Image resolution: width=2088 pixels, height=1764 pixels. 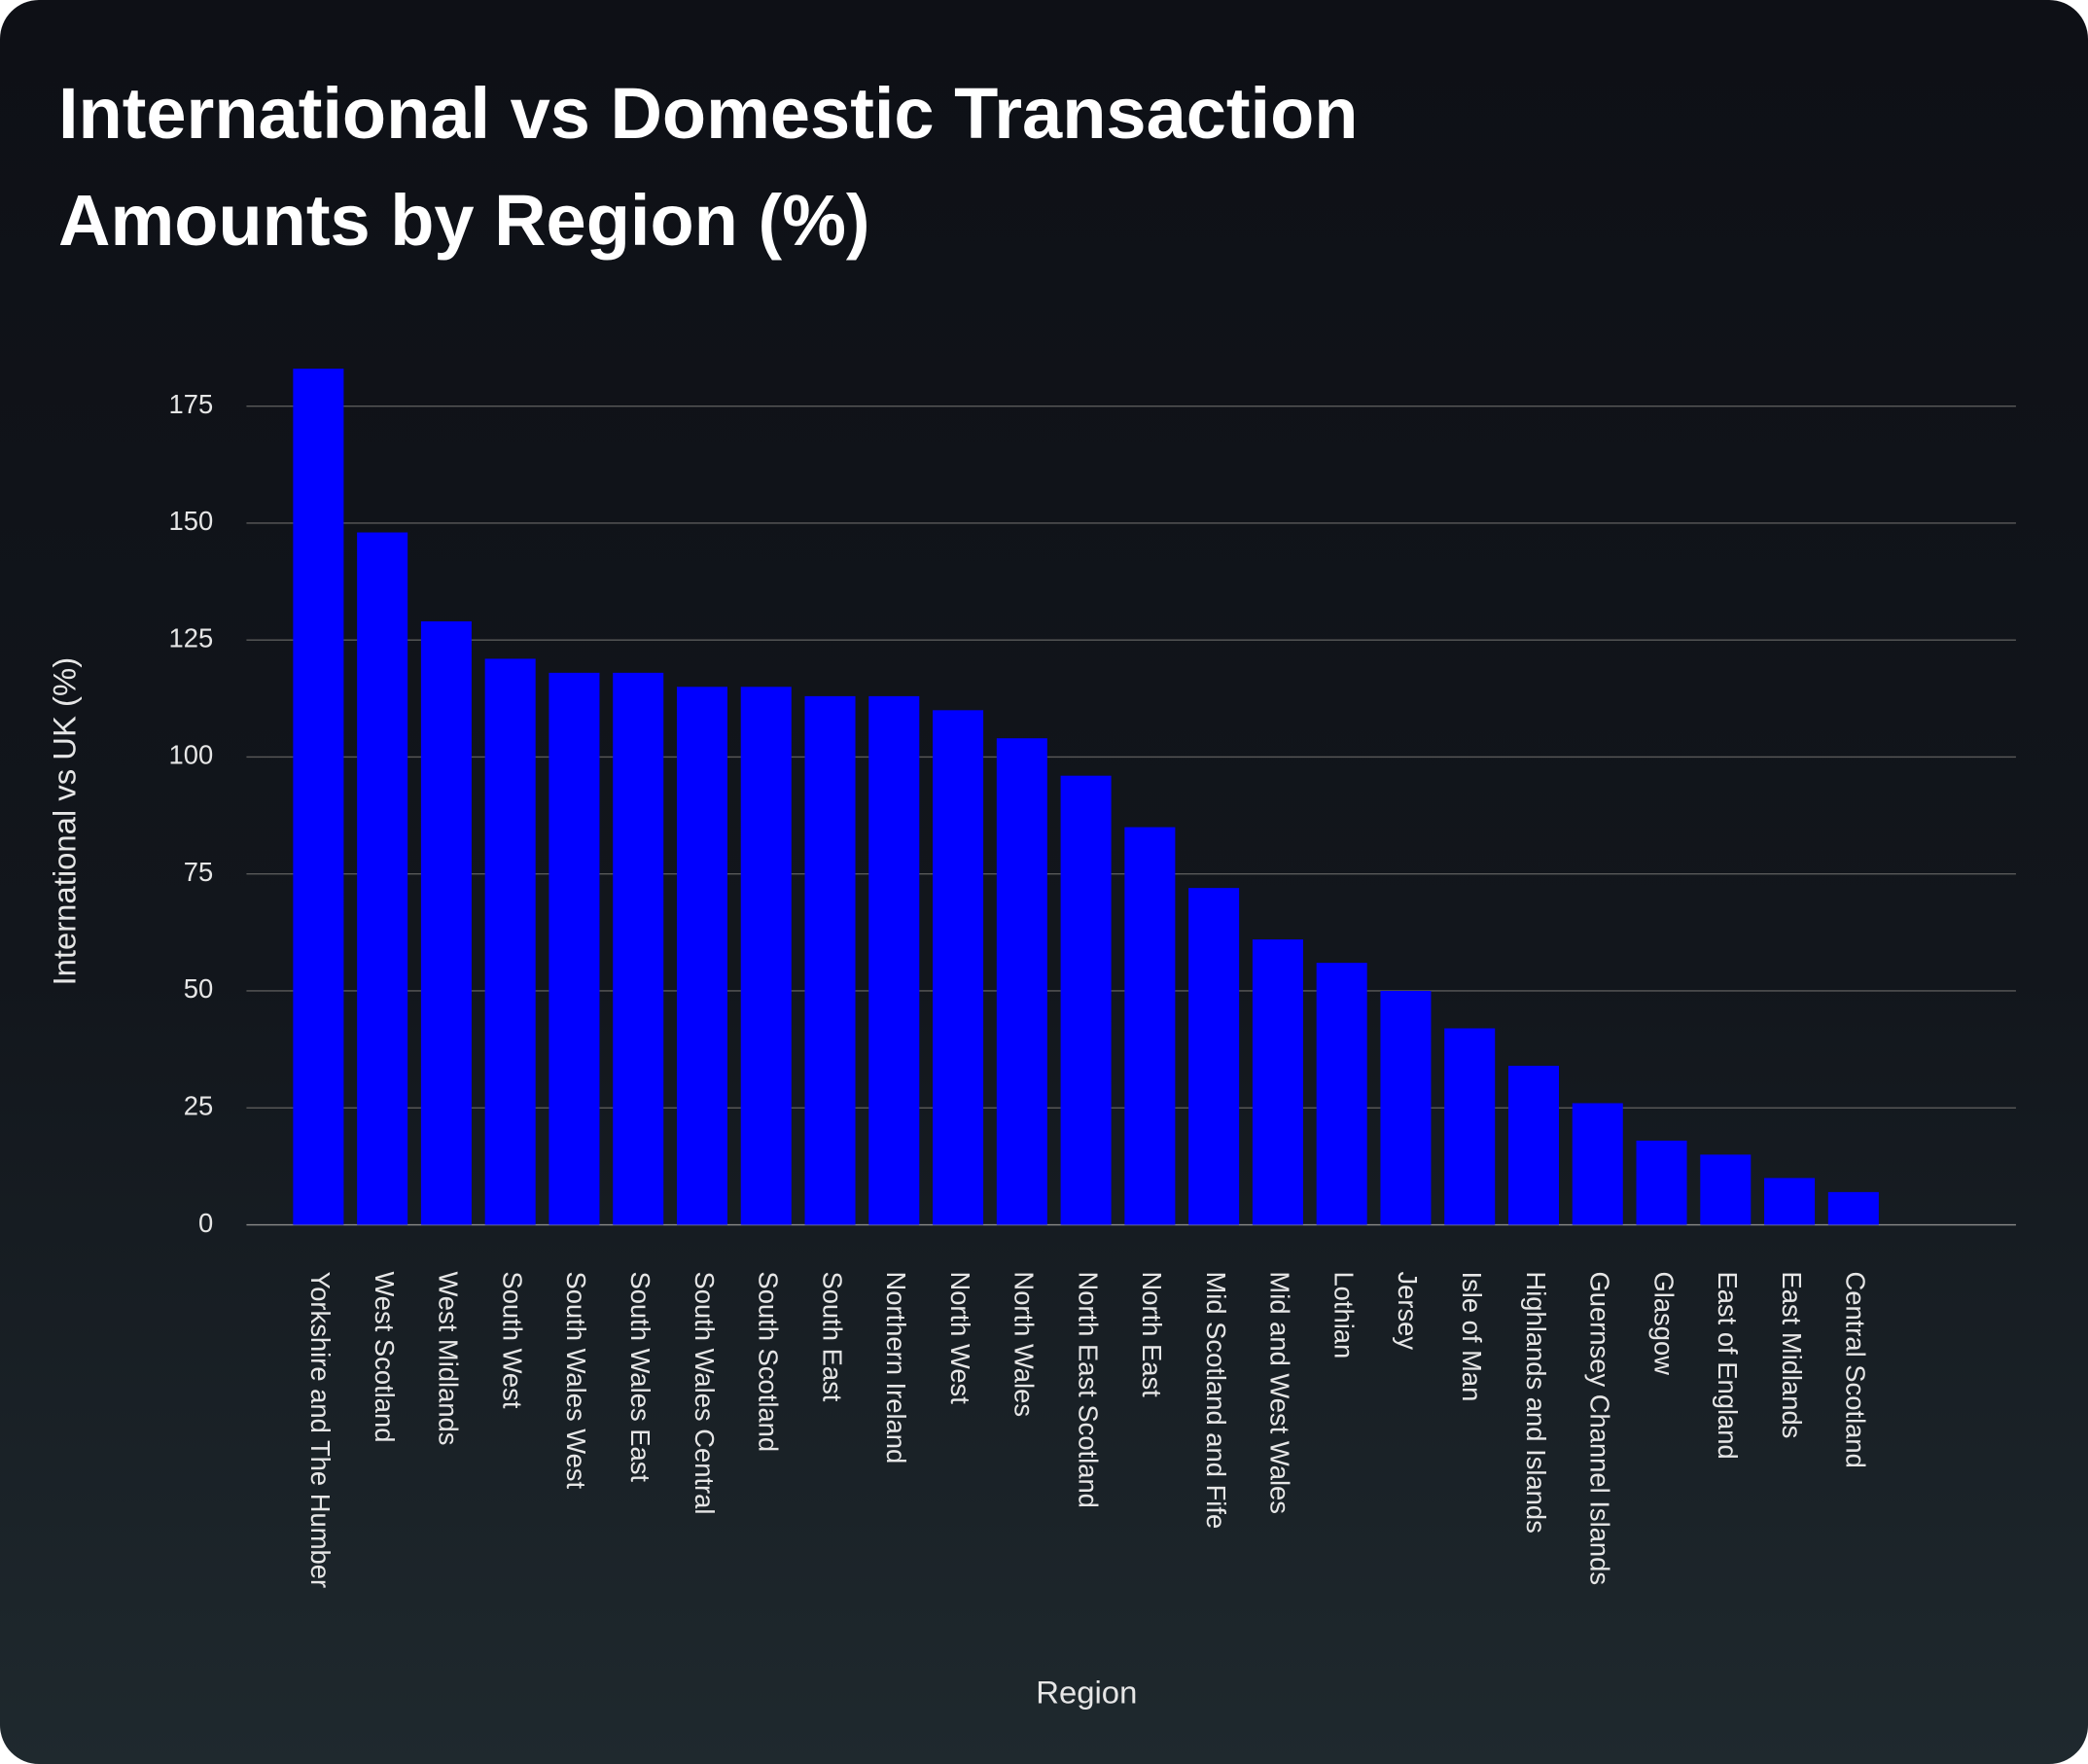 I want to click on x-tick-label: Yorkshire and The Humber, so click(x=320, y=1429).